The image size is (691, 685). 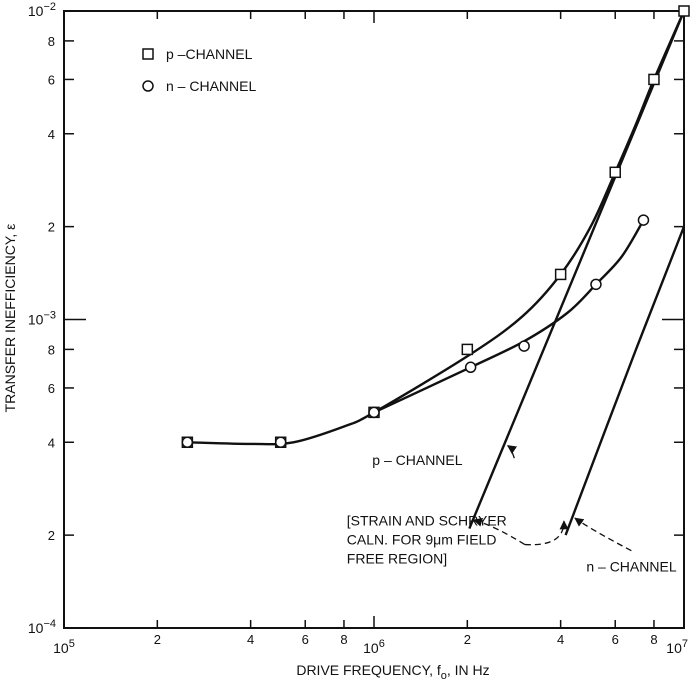 I want to click on x-tick-label-exponent: 6, so click(x=382, y=644).